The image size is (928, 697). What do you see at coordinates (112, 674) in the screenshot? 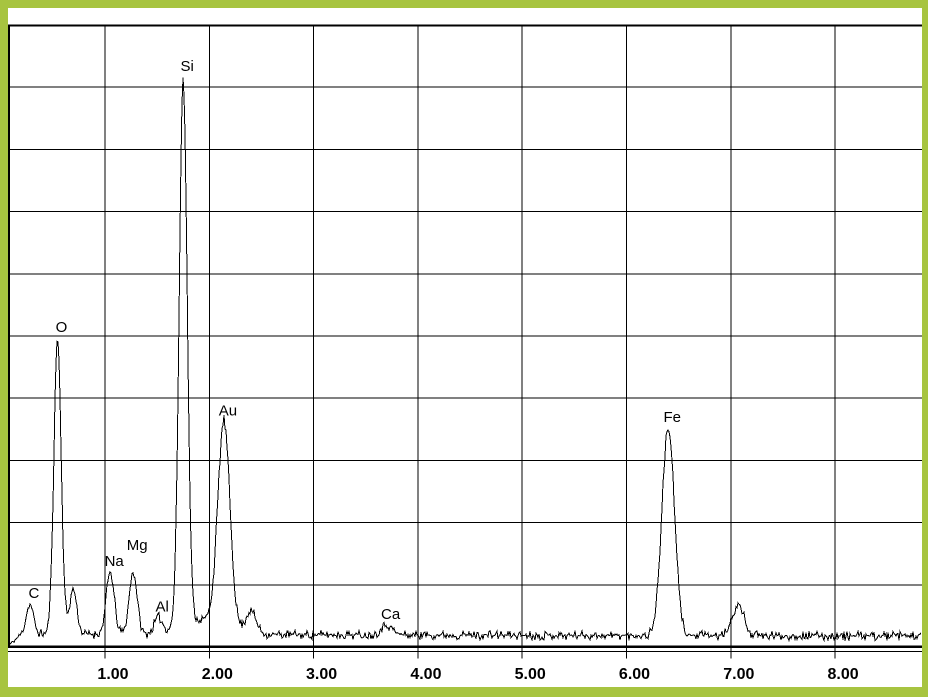
I see `x-axis-tick-label: 1.00` at bounding box center [112, 674].